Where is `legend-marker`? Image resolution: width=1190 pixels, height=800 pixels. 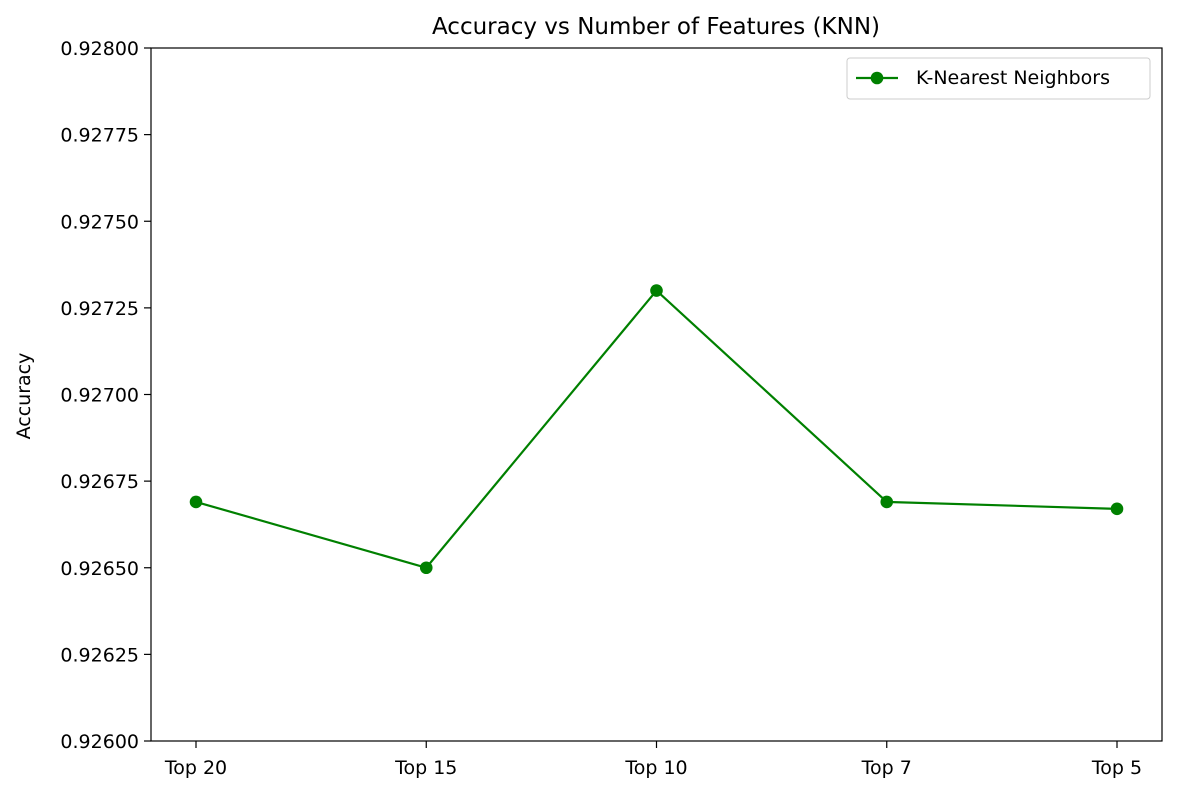 legend-marker is located at coordinates (877, 78).